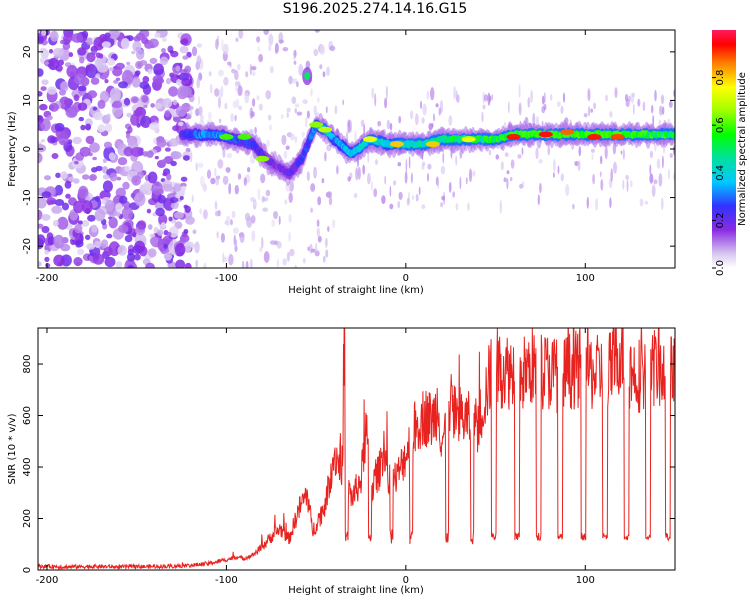  What do you see at coordinates (27, 570) in the screenshot?
I see `snr-y-tick-label: 0` at bounding box center [27, 570].